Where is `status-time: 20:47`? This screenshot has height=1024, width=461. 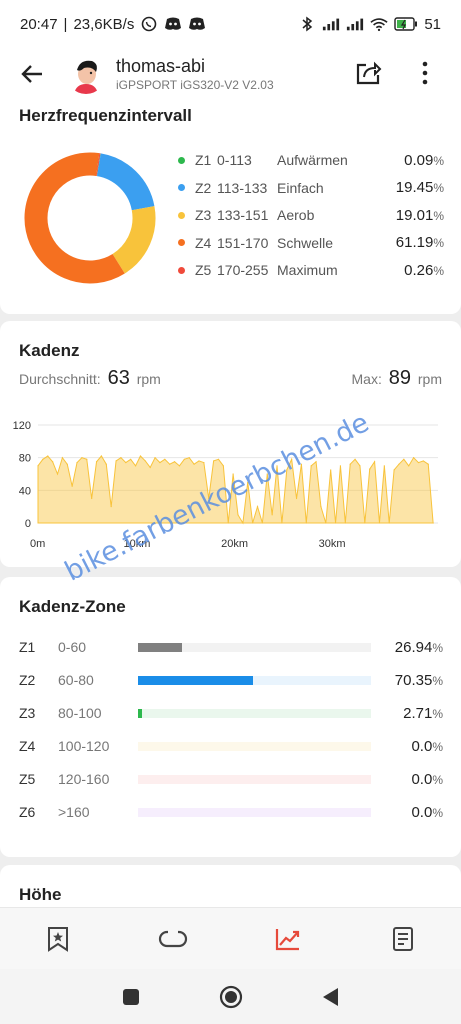
status-time: 20:47 is located at coordinates (39, 24).